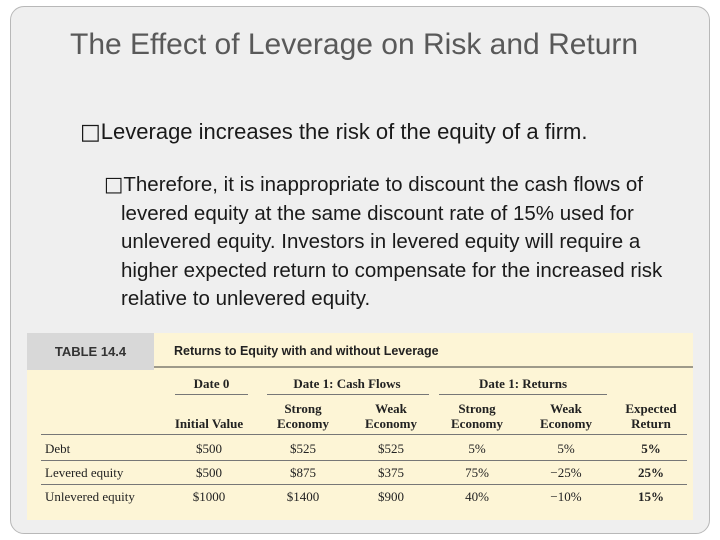 The width and height of the screenshot is (720, 540). Describe the element at coordinates (303, 472) in the screenshot. I see `table-cell: $875` at that location.